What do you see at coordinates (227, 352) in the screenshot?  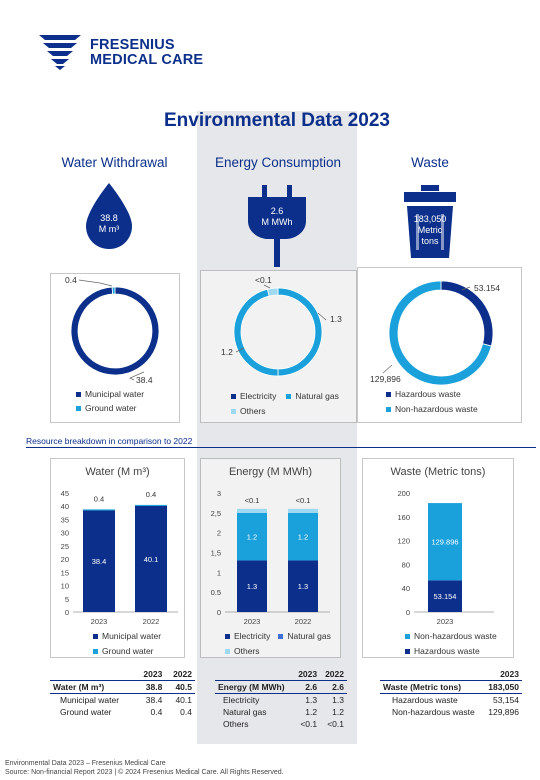 I see `energy-donut-label-c: 1.2` at bounding box center [227, 352].